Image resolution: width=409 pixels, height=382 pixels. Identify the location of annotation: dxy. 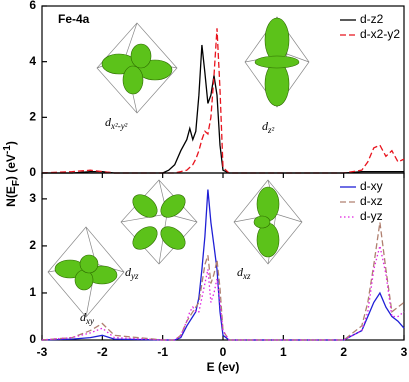
(87, 318).